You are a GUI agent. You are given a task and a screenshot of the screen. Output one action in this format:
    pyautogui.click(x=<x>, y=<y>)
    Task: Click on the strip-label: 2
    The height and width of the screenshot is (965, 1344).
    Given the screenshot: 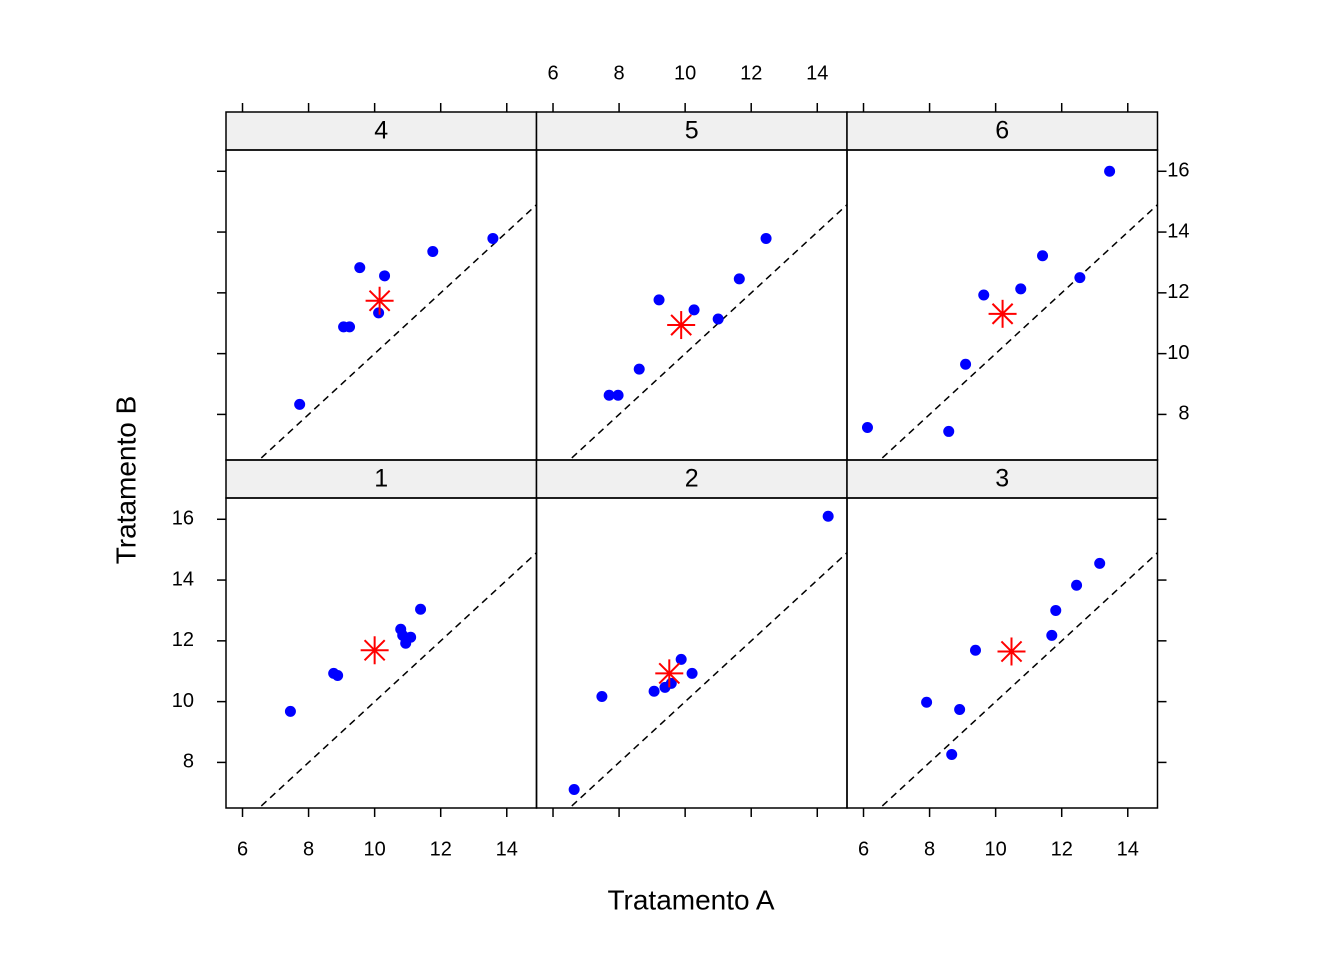 What is the action you would take?
    pyautogui.click(x=692, y=479)
    